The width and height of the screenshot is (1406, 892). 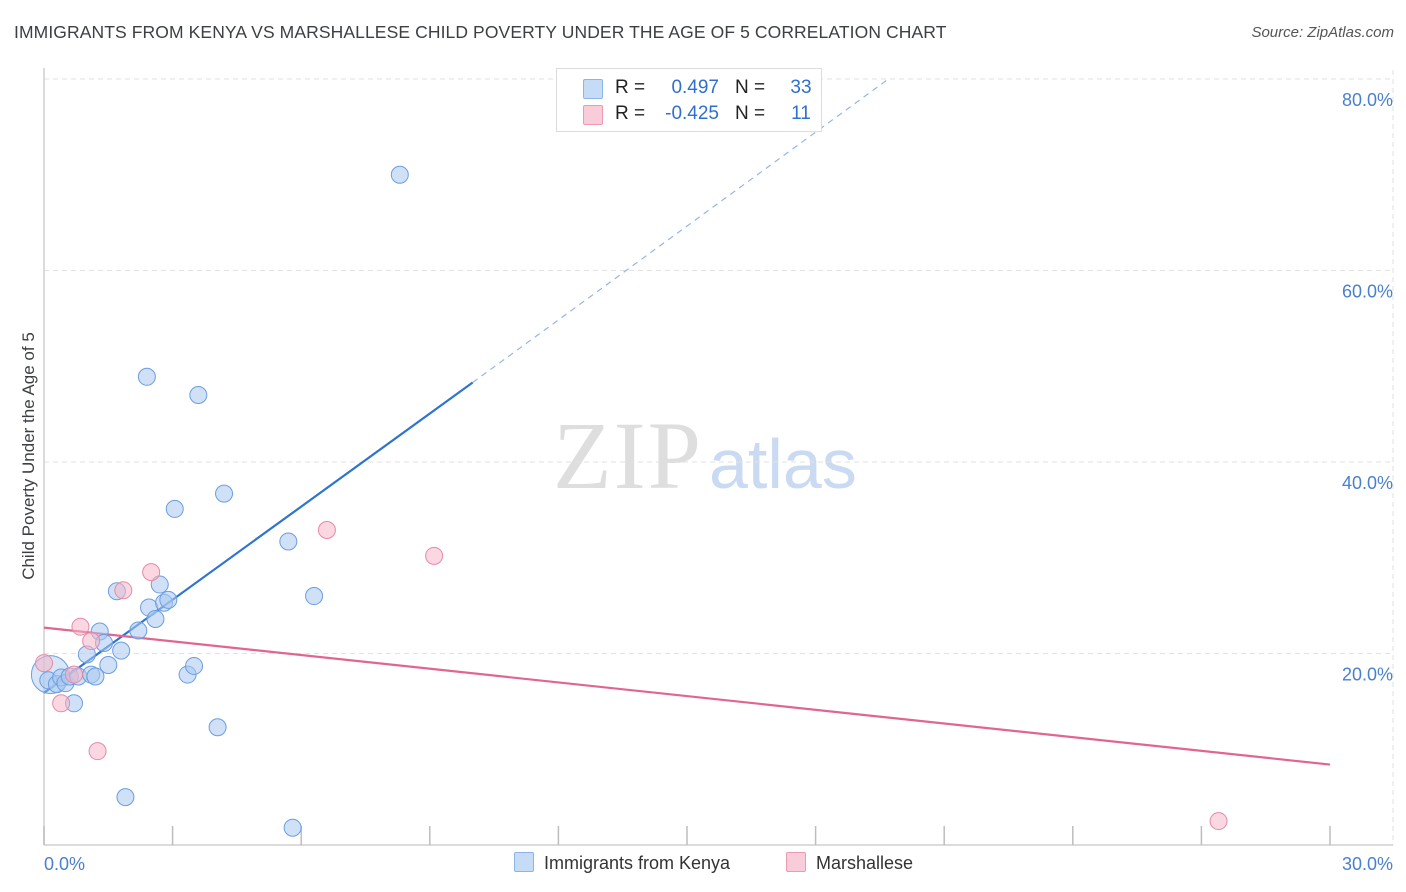 I want to click on legend-r-value: -0.425, so click(x=692, y=113).